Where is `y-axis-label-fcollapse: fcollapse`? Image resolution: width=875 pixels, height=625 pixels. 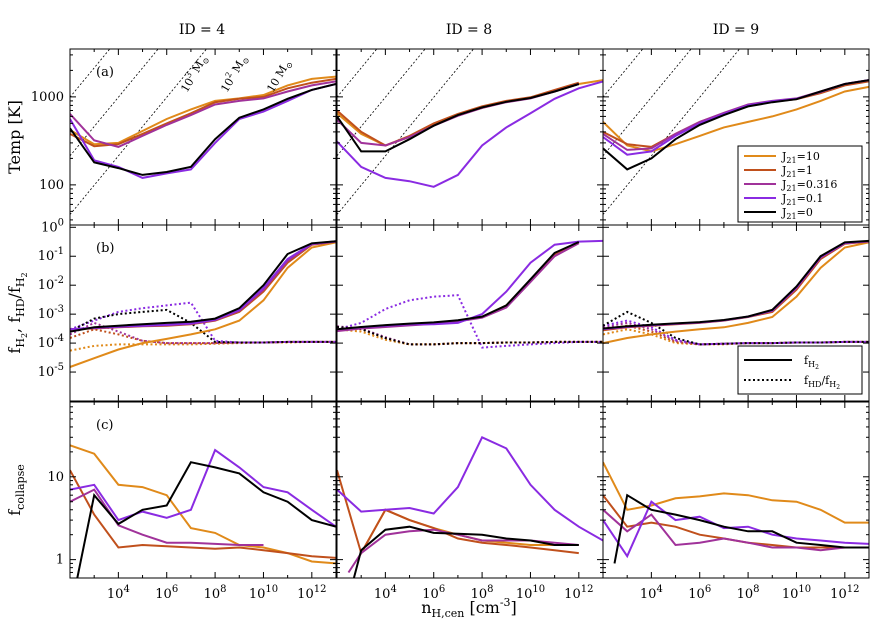
y-axis-label-fcollapse: fcollapse is located at coordinates (16, 490).